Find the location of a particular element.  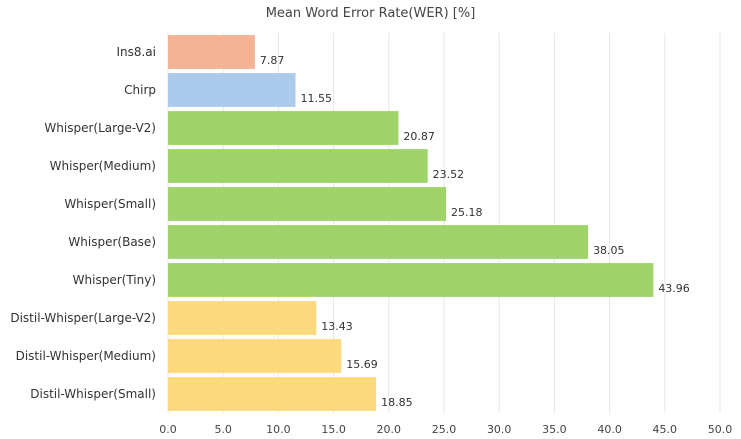

x-tick-label: 0.0 is located at coordinates (168, 429).